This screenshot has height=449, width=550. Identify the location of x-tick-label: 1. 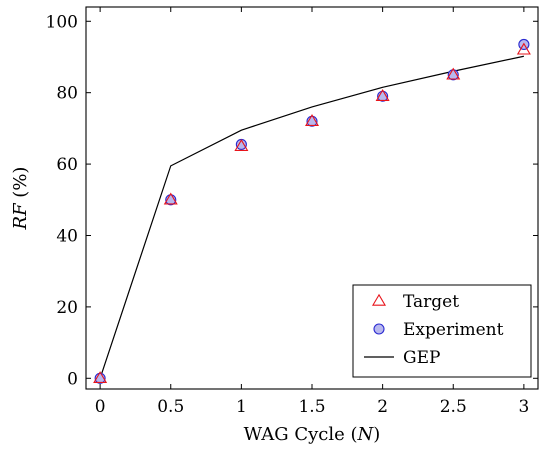
(241, 407).